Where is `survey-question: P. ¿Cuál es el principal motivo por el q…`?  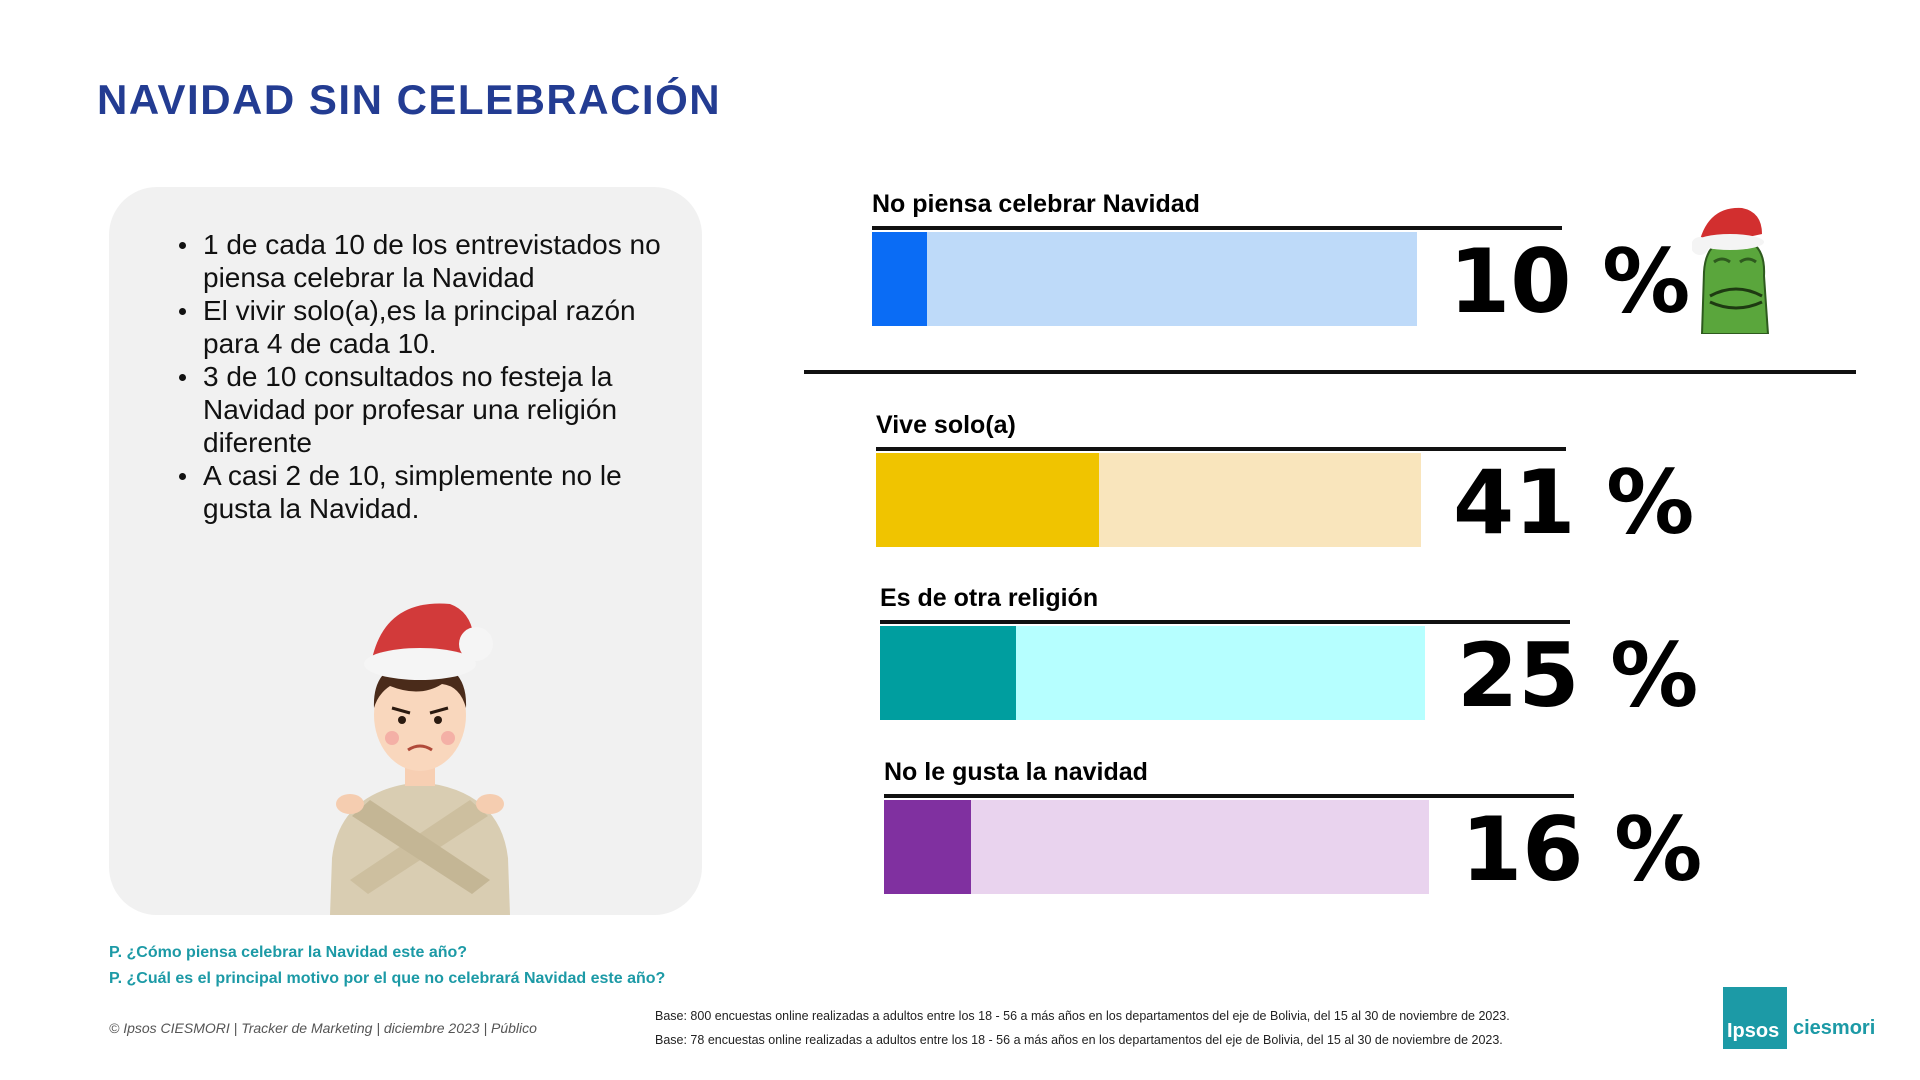 survey-question: P. ¿Cuál es el principal motivo por el q… is located at coordinates (387, 978).